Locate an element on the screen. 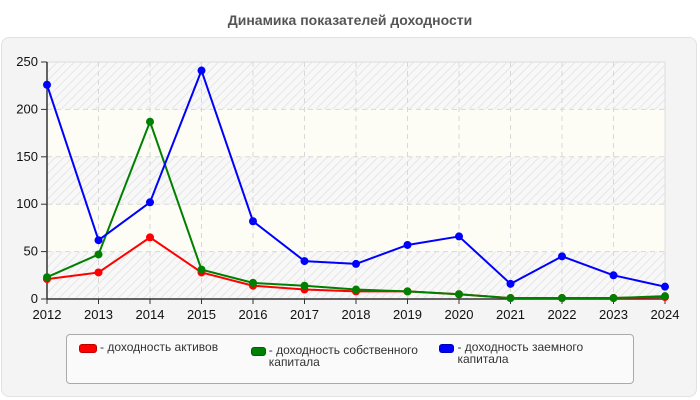 This screenshot has width=700, height=400. legend-item-assets: - доходность активов is located at coordinates (159, 347).